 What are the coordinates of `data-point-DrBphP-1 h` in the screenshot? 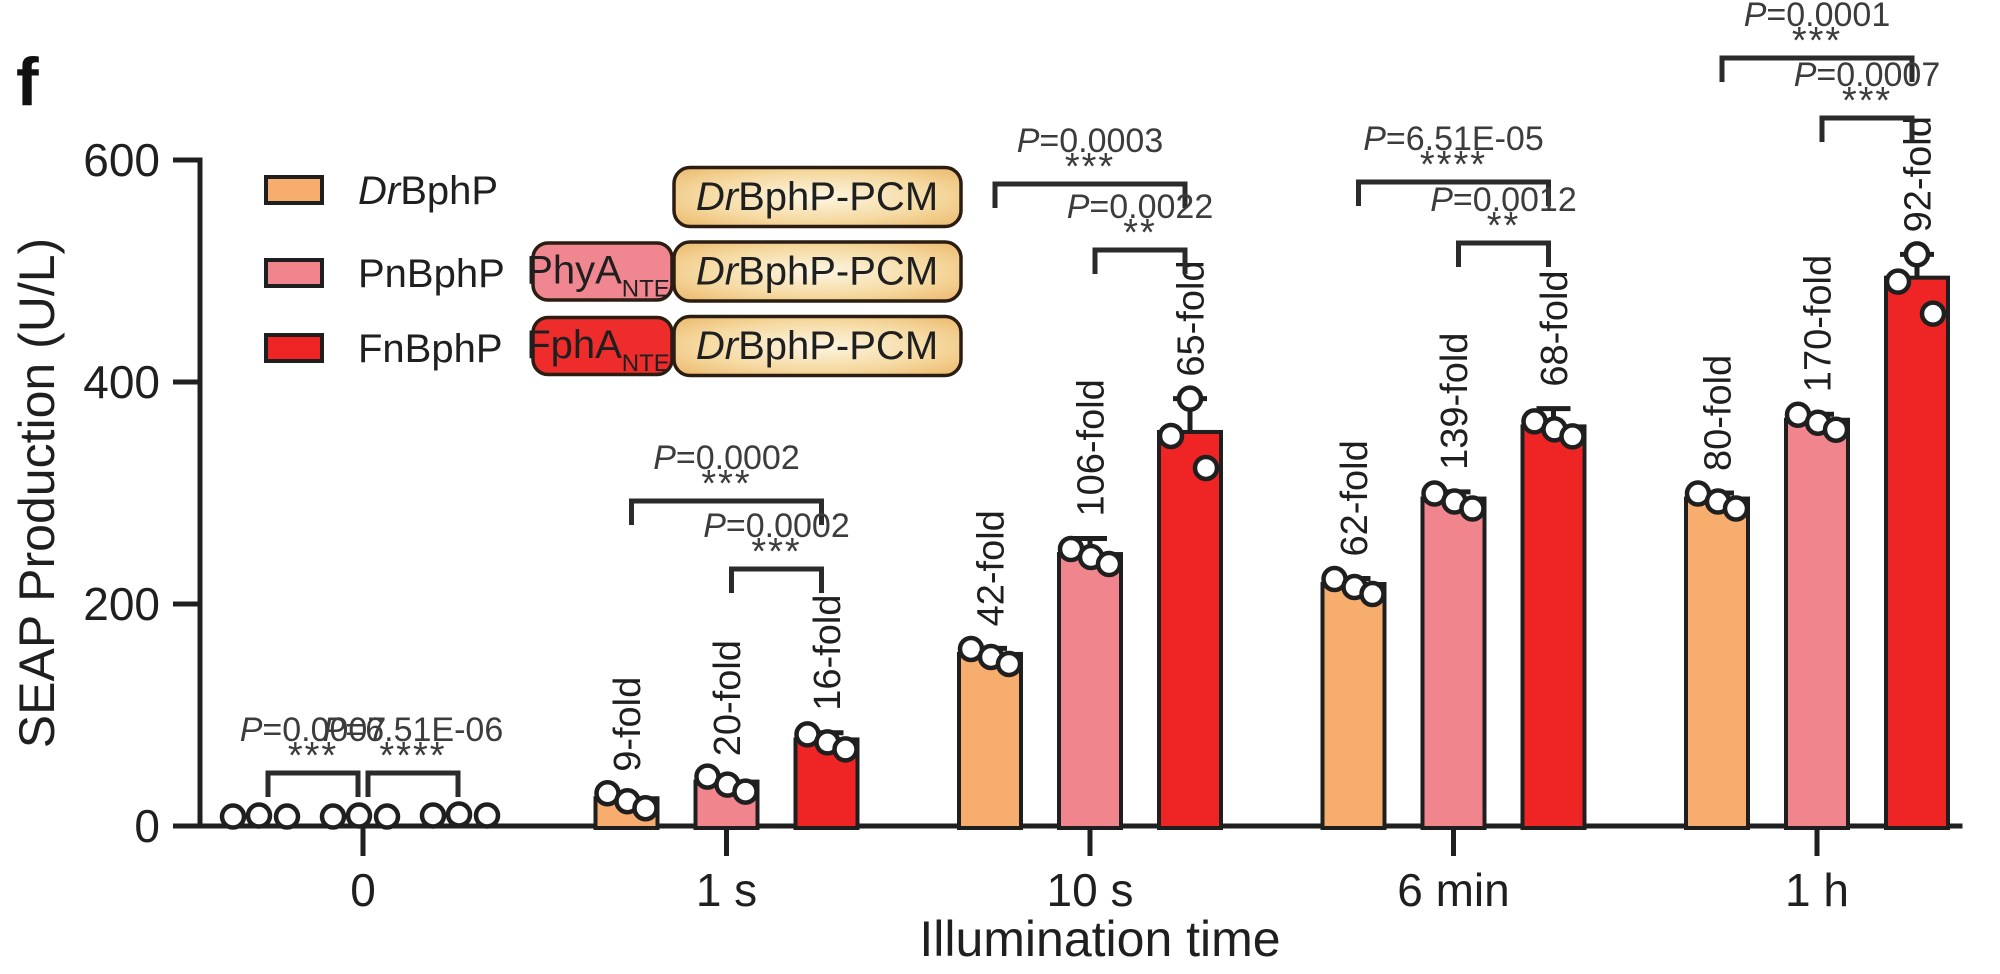 It's located at (1736, 508).